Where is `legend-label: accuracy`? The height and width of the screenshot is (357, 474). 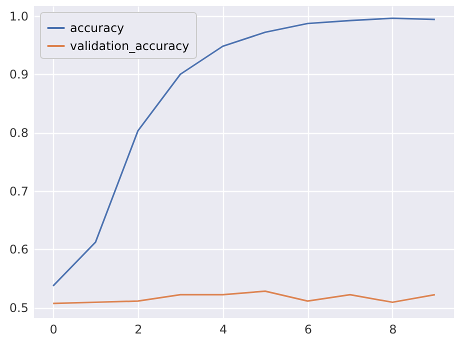 legend-label: accuracy is located at coordinates (97, 28).